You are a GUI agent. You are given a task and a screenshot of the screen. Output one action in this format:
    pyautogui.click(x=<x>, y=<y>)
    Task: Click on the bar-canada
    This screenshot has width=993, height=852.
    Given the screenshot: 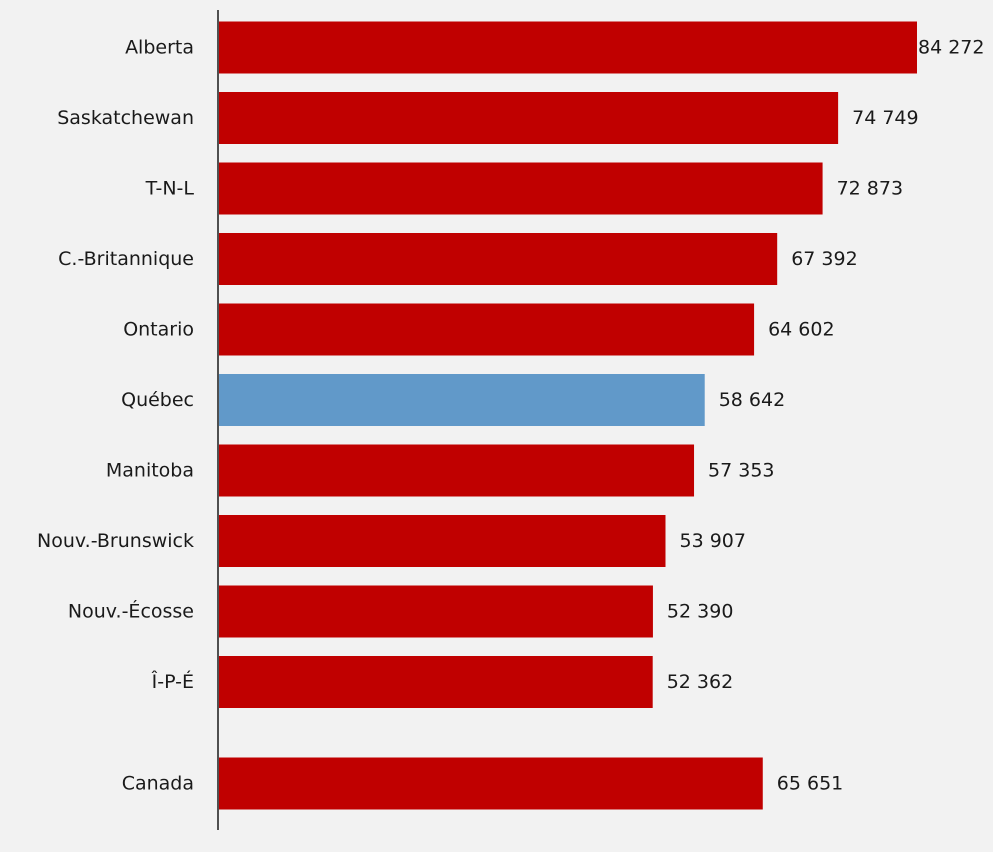 What is the action you would take?
    pyautogui.click(x=491, y=783)
    